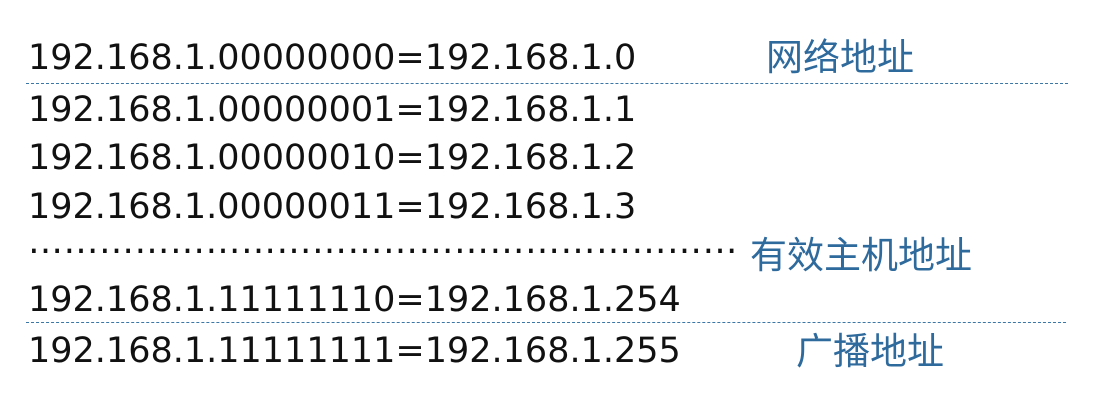 The image size is (1109, 414). Describe the element at coordinates (861, 255) in the screenshot. I see `host-address-label: 有效主机地址` at that location.